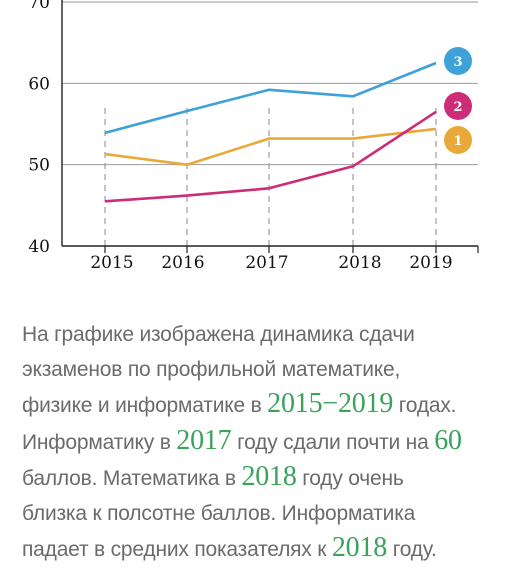 Image resolution: width=518 pixels, height=568 pixels. I want to click on text-segment: году., so click(412, 549).